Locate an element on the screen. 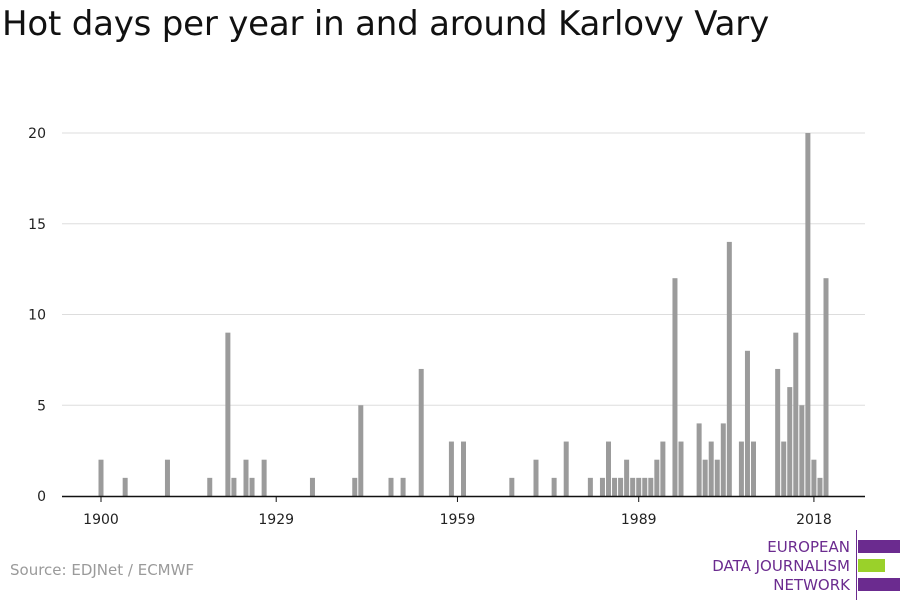  bar-1924 is located at coordinates (246, 477).